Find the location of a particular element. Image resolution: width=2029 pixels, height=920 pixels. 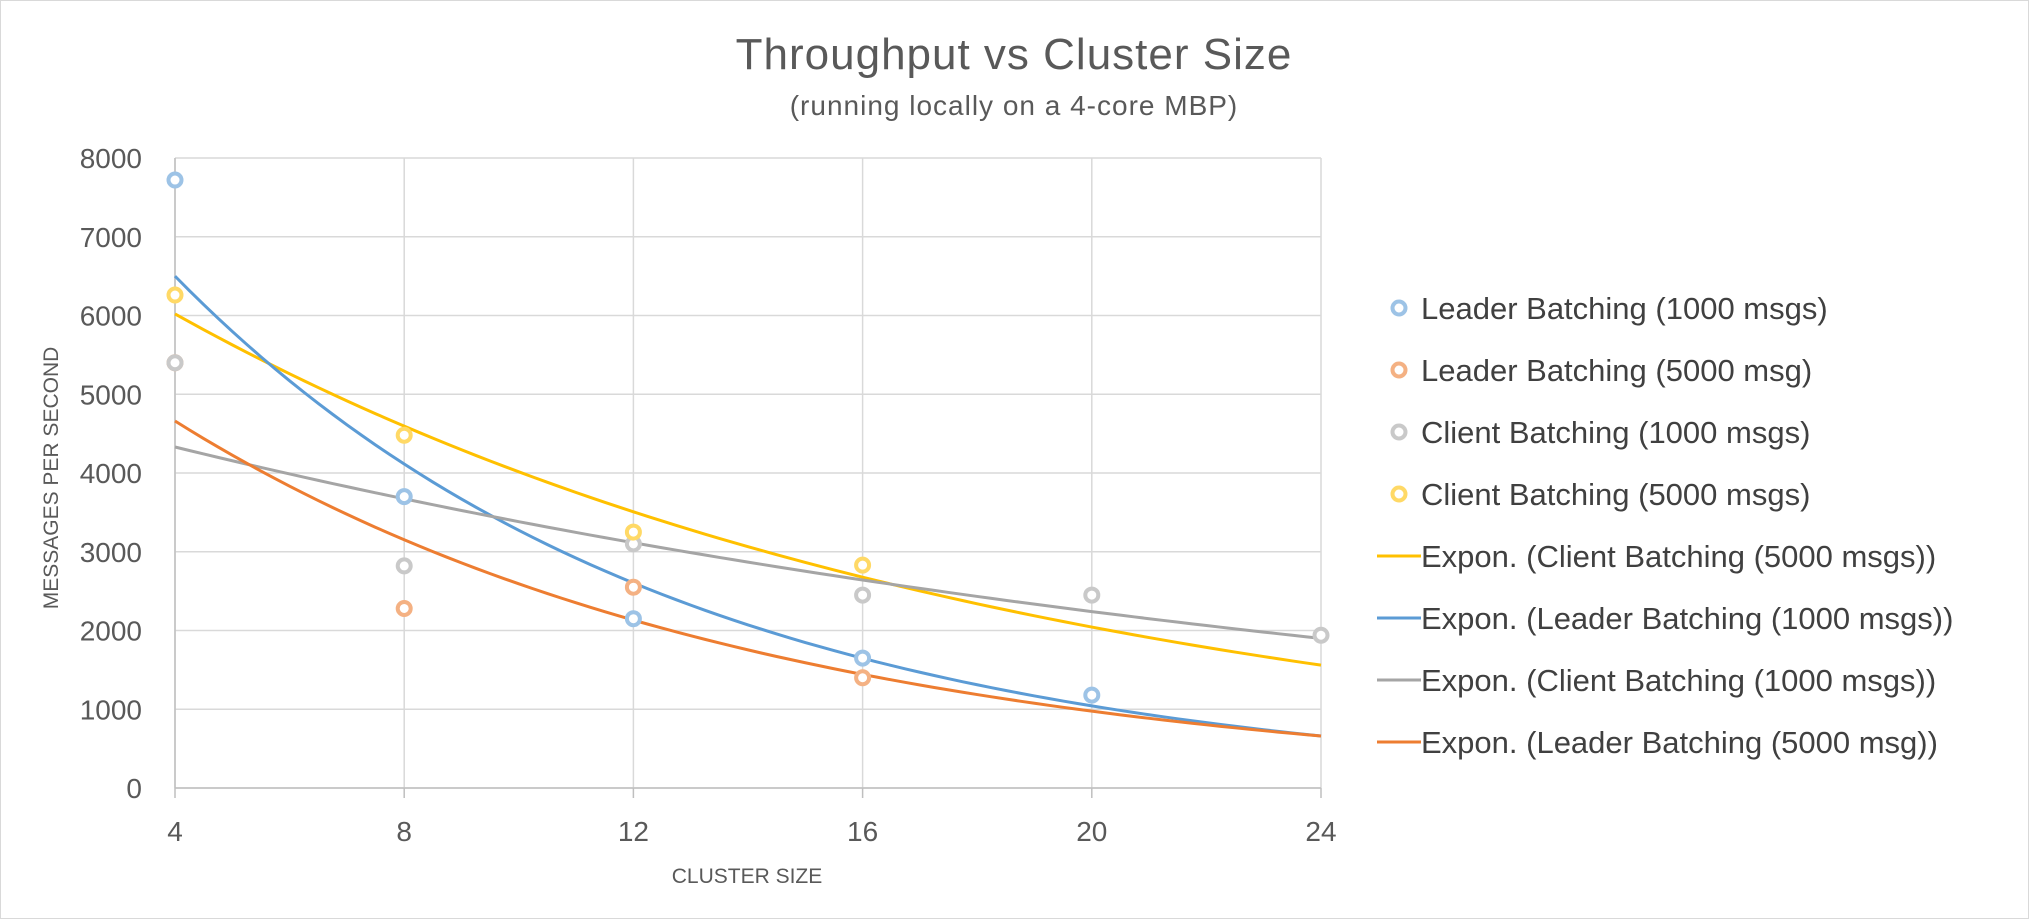

x-tick-label: 12 is located at coordinates (633, 831).